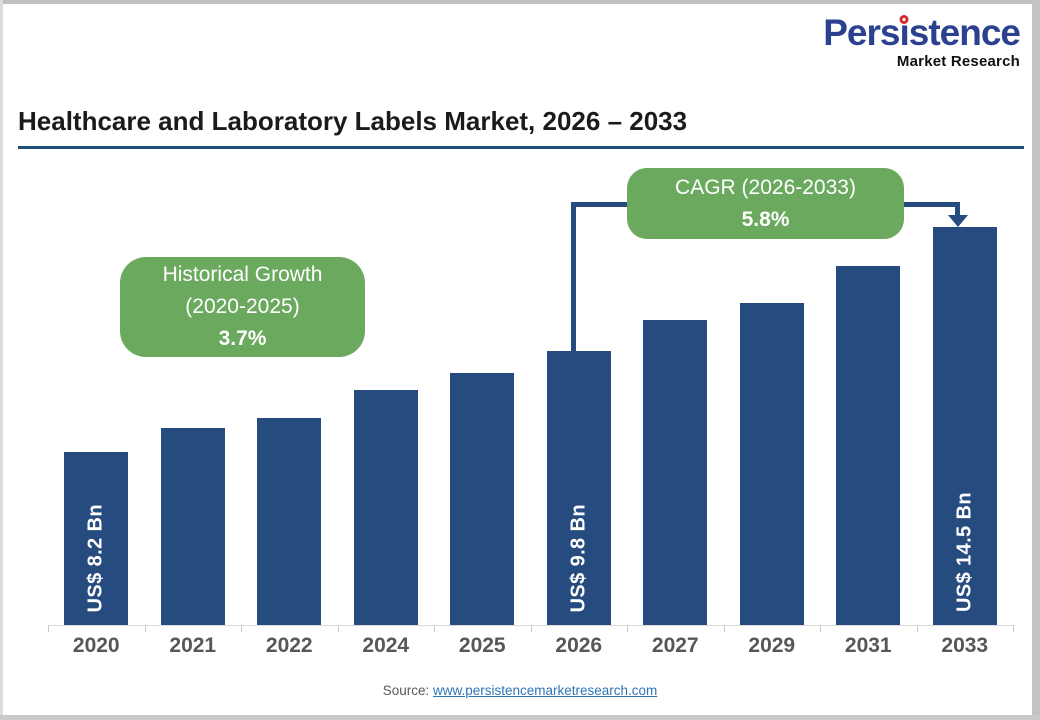  Describe the element at coordinates (407, 690) in the screenshot. I see `source-prefix: Source:` at that location.